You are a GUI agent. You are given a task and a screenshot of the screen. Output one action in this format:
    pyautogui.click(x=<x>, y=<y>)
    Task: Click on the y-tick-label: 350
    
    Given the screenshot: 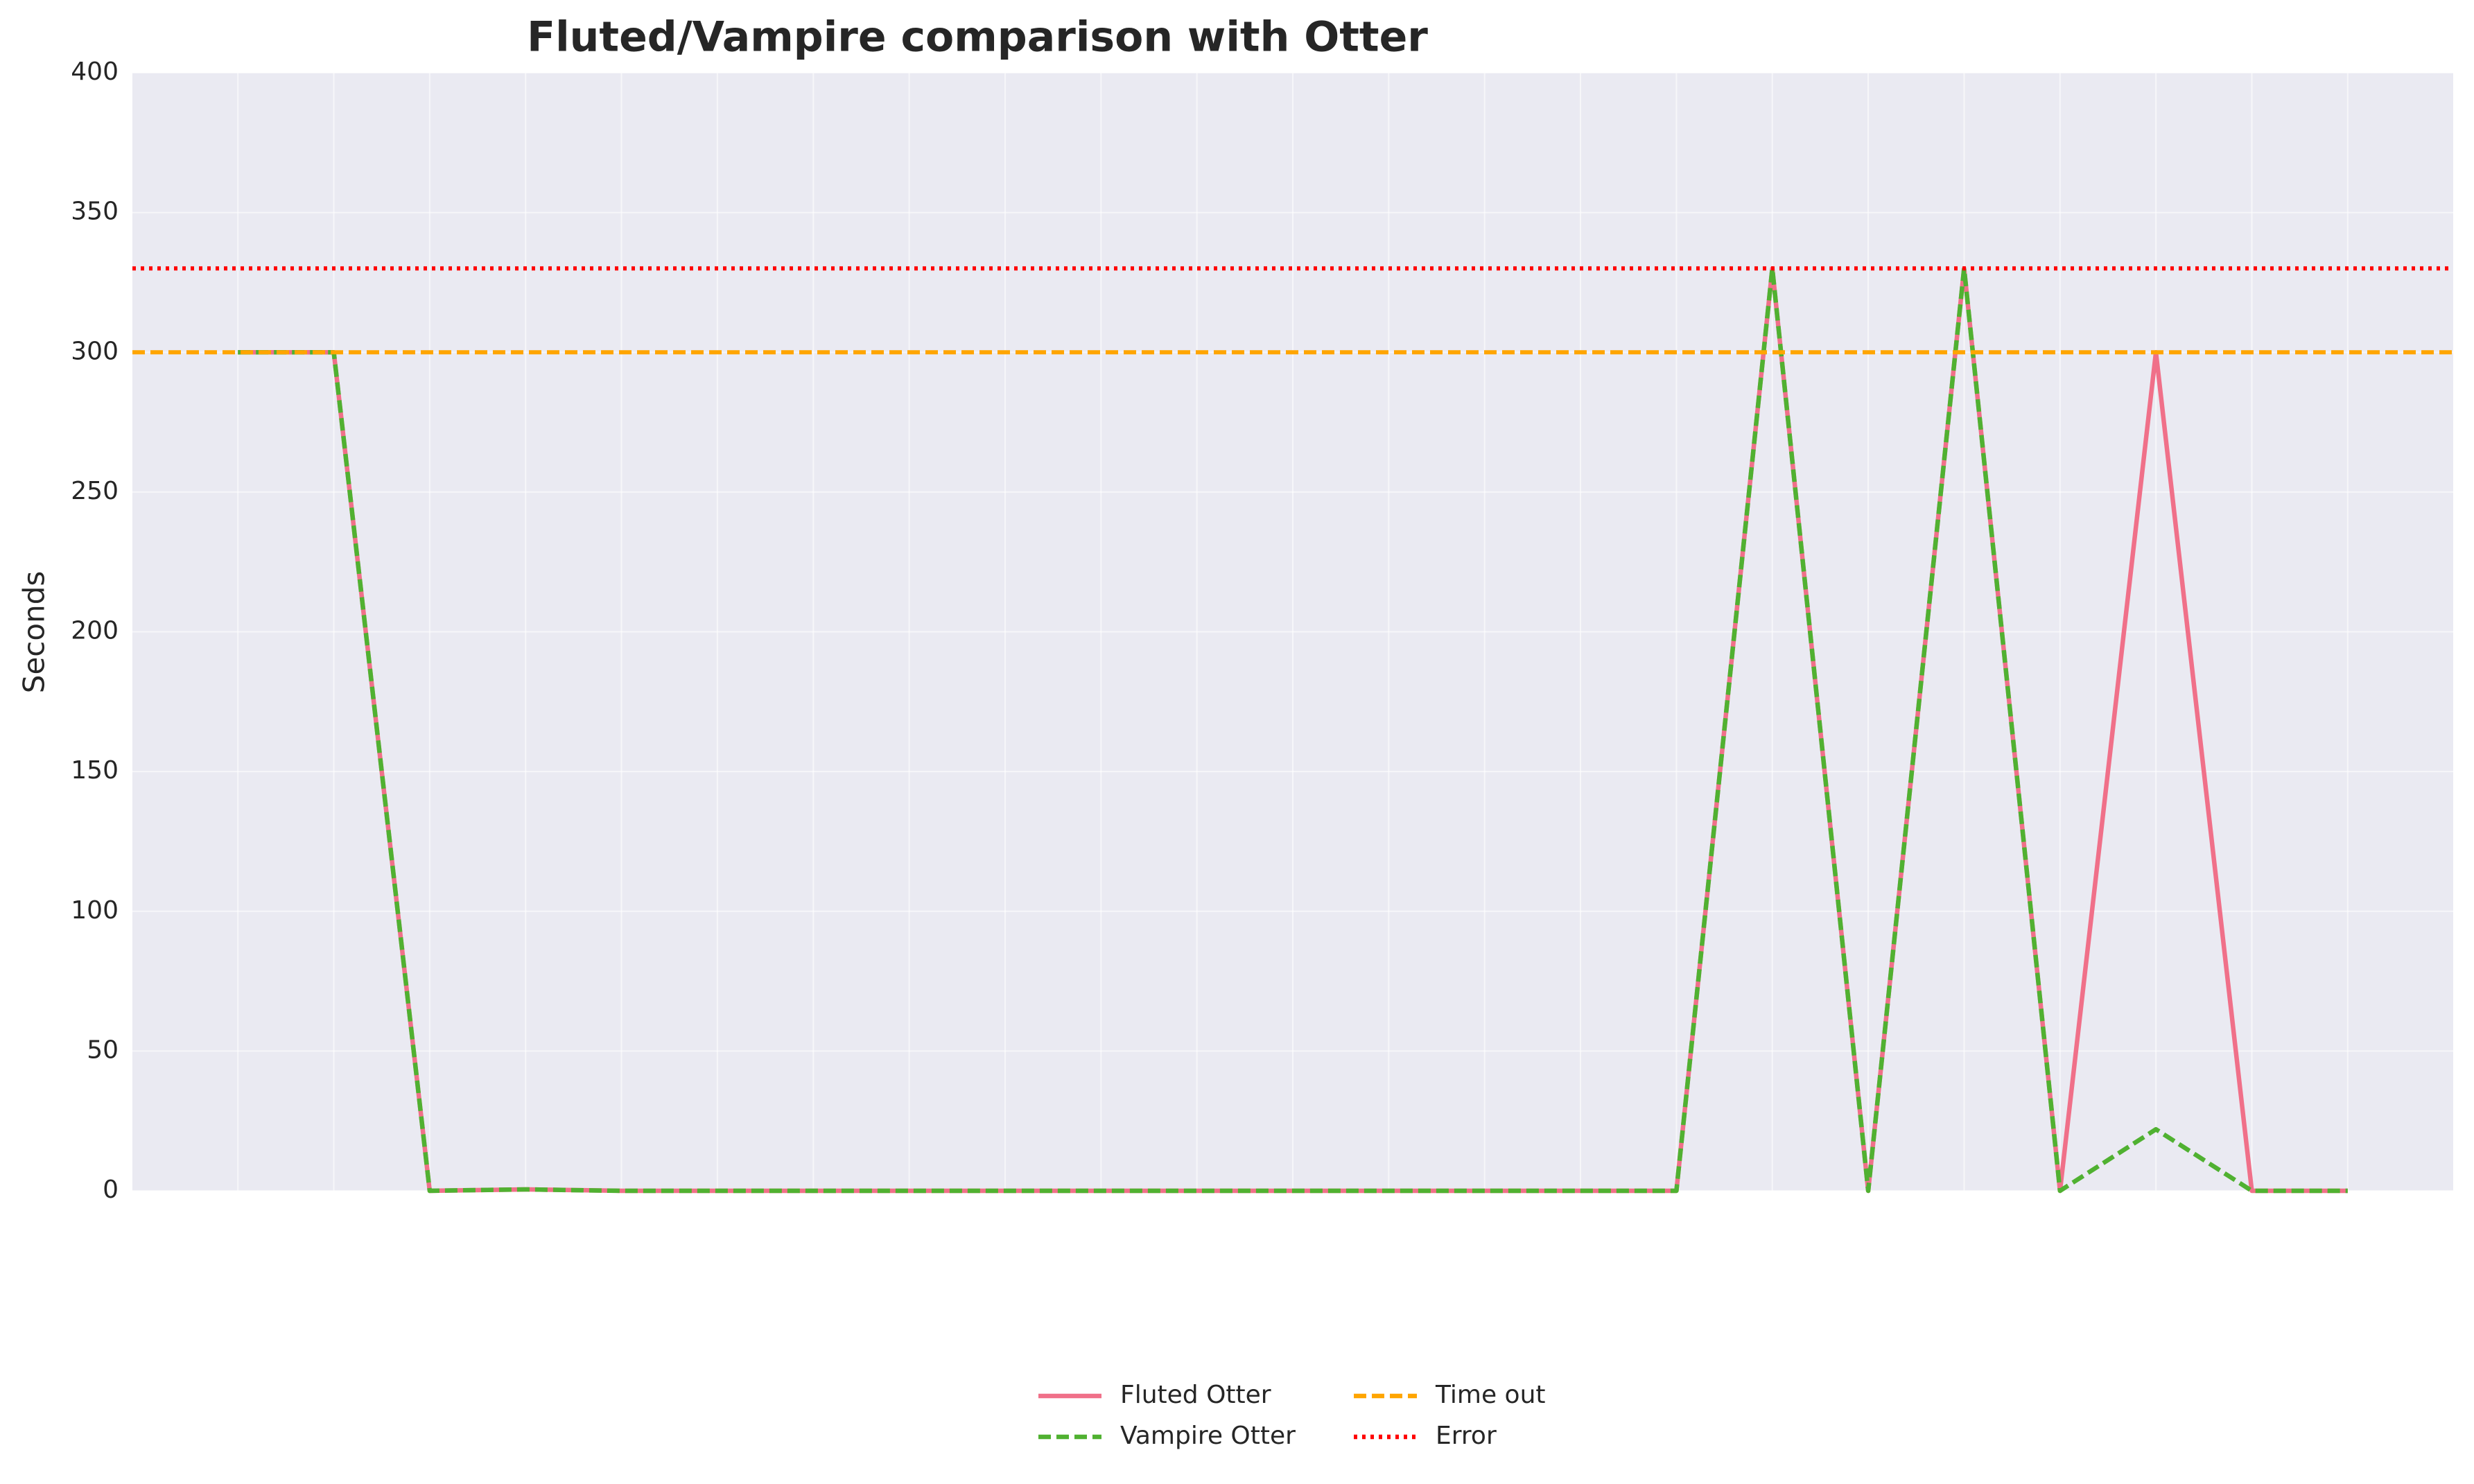 What is the action you would take?
    pyautogui.click(x=95, y=212)
    